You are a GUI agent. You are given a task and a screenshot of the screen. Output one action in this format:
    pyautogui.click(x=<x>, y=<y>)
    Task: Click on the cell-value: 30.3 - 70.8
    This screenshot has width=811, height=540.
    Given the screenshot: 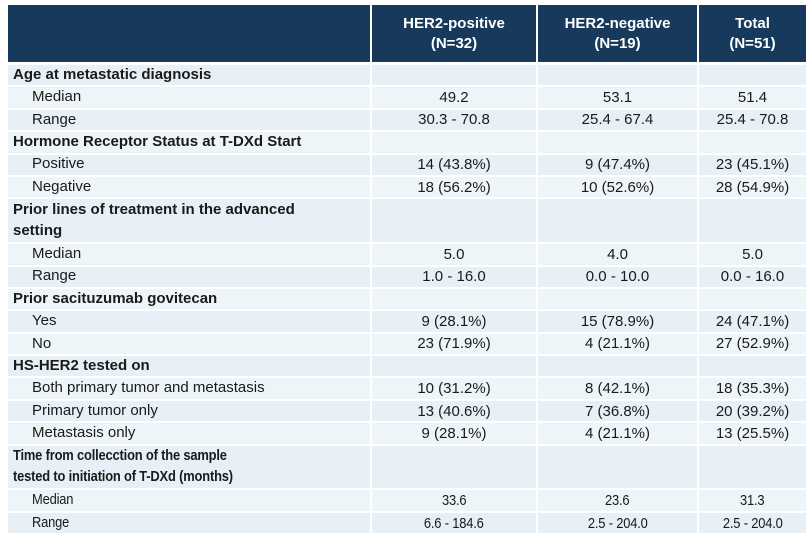 What is the action you would take?
    pyautogui.click(x=454, y=120)
    